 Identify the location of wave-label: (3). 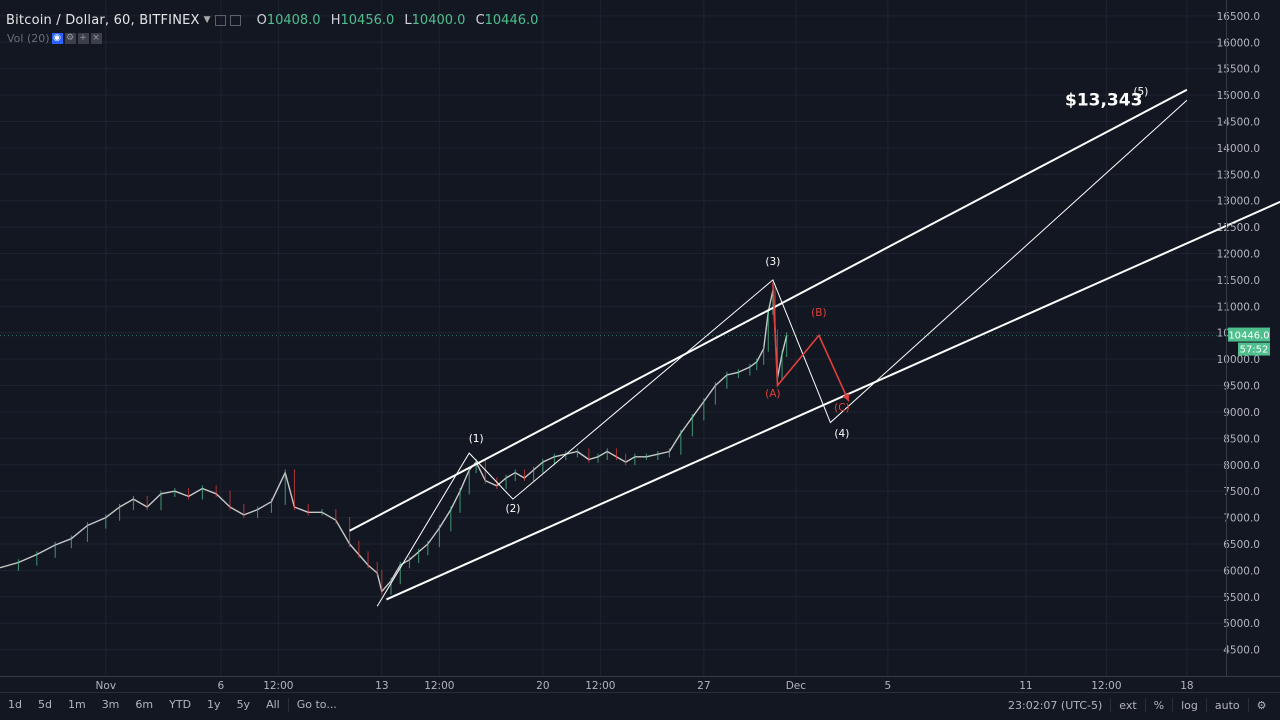
(772, 262).